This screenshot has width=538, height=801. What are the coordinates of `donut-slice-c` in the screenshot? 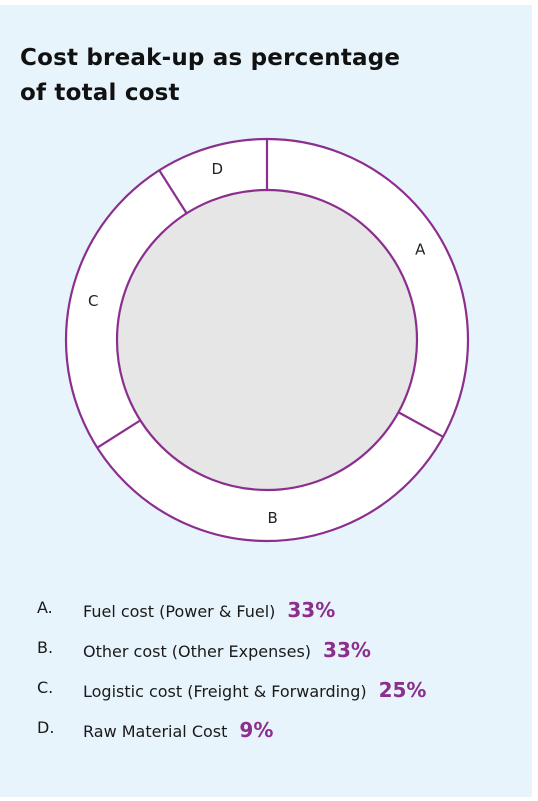 It's located at (126, 309).